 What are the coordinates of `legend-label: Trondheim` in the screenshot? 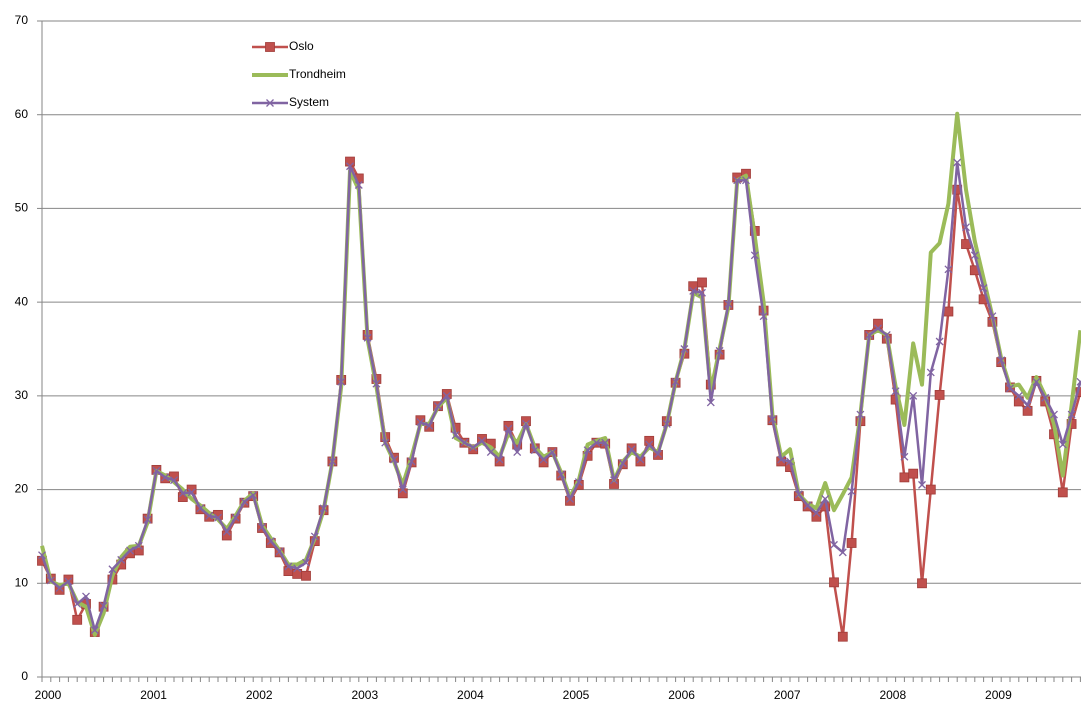 It's located at (317, 74).